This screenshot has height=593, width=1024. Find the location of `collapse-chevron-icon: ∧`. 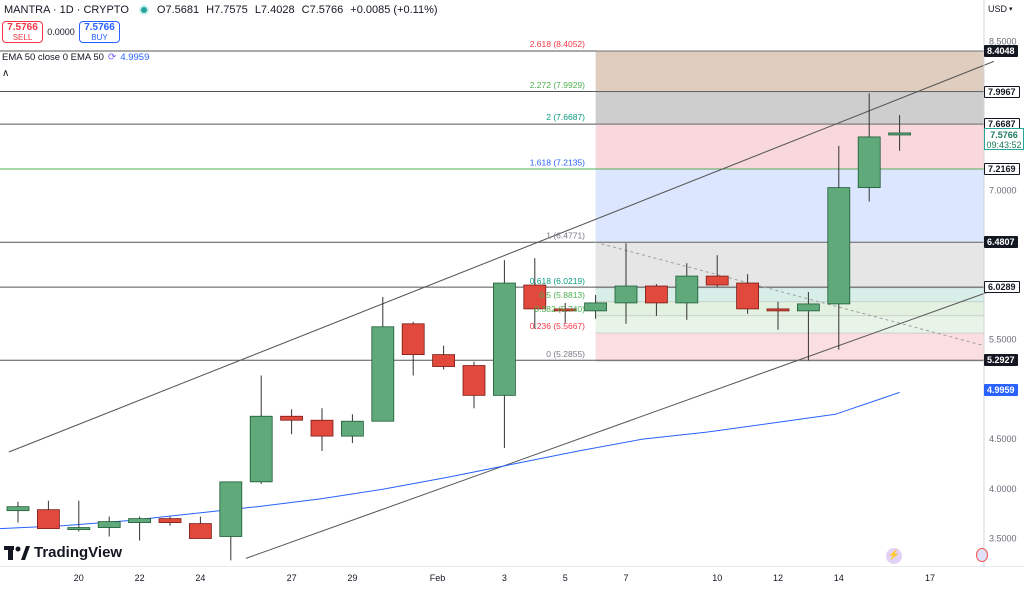

collapse-chevron-icon: ∧ is located at coordinates (6, 73).